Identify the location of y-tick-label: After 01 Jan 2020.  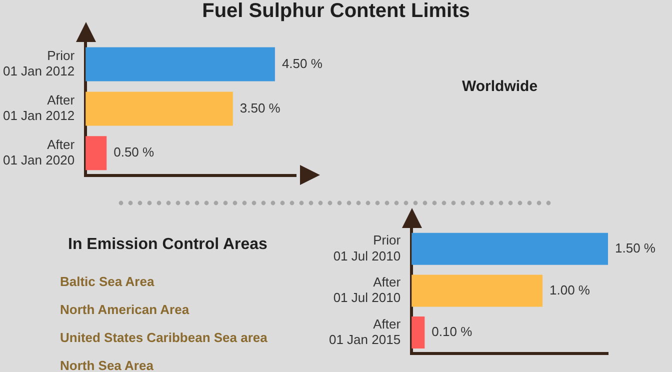
(39, 152).